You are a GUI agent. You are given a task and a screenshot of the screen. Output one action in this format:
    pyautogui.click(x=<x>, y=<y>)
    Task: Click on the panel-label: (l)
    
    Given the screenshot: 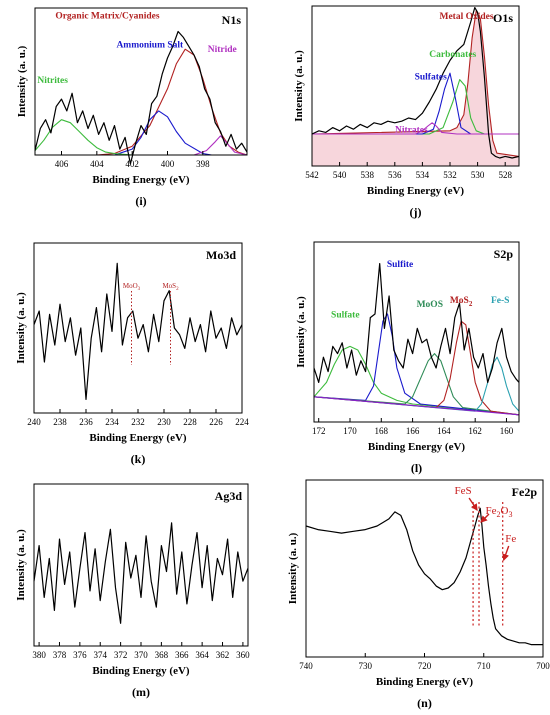 What is the action you would take?
    pyautogui.click(x=416, y=468)
    